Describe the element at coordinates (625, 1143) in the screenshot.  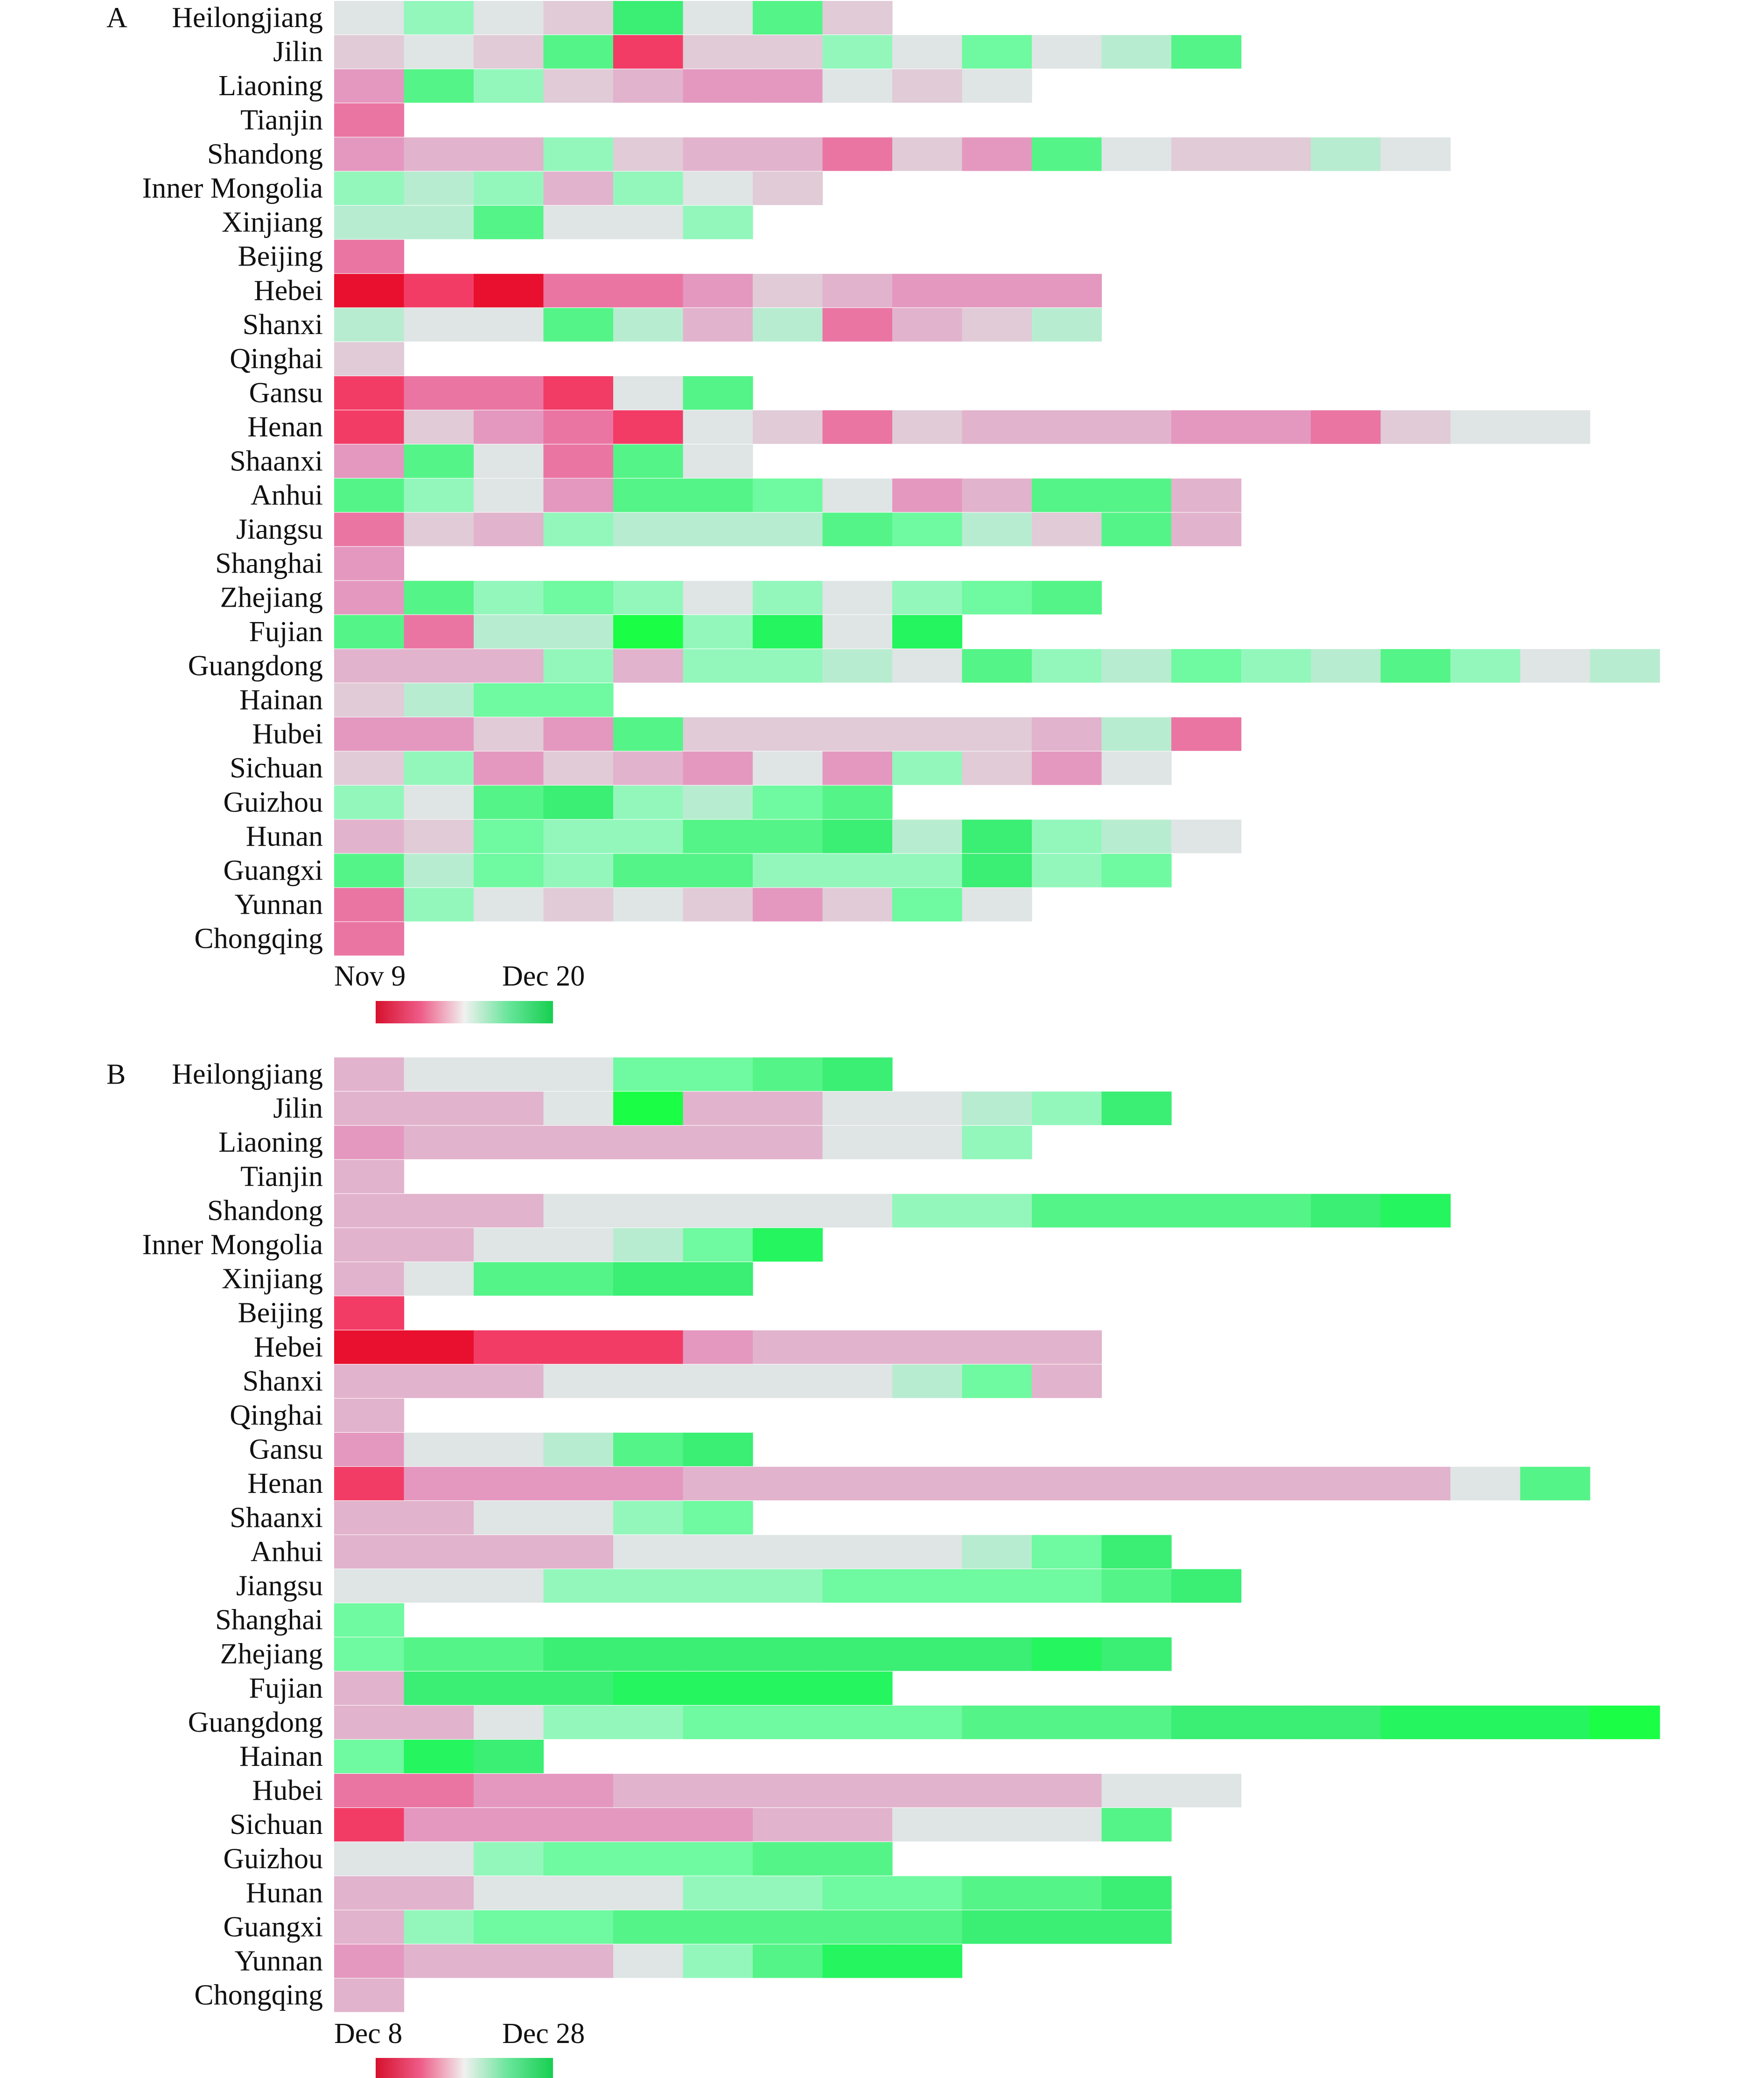
I see `heatmap-row: Liaoning` at that location.